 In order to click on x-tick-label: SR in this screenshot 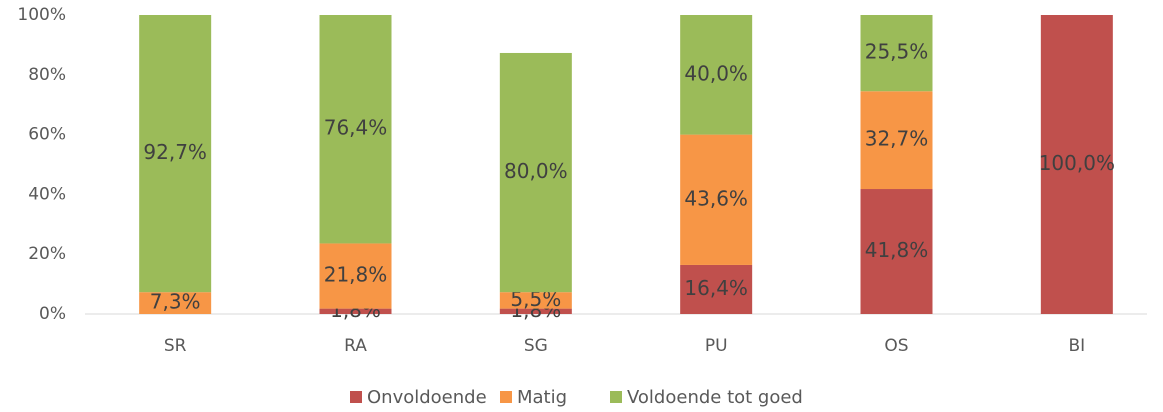, I will do `click(175, 346)`.